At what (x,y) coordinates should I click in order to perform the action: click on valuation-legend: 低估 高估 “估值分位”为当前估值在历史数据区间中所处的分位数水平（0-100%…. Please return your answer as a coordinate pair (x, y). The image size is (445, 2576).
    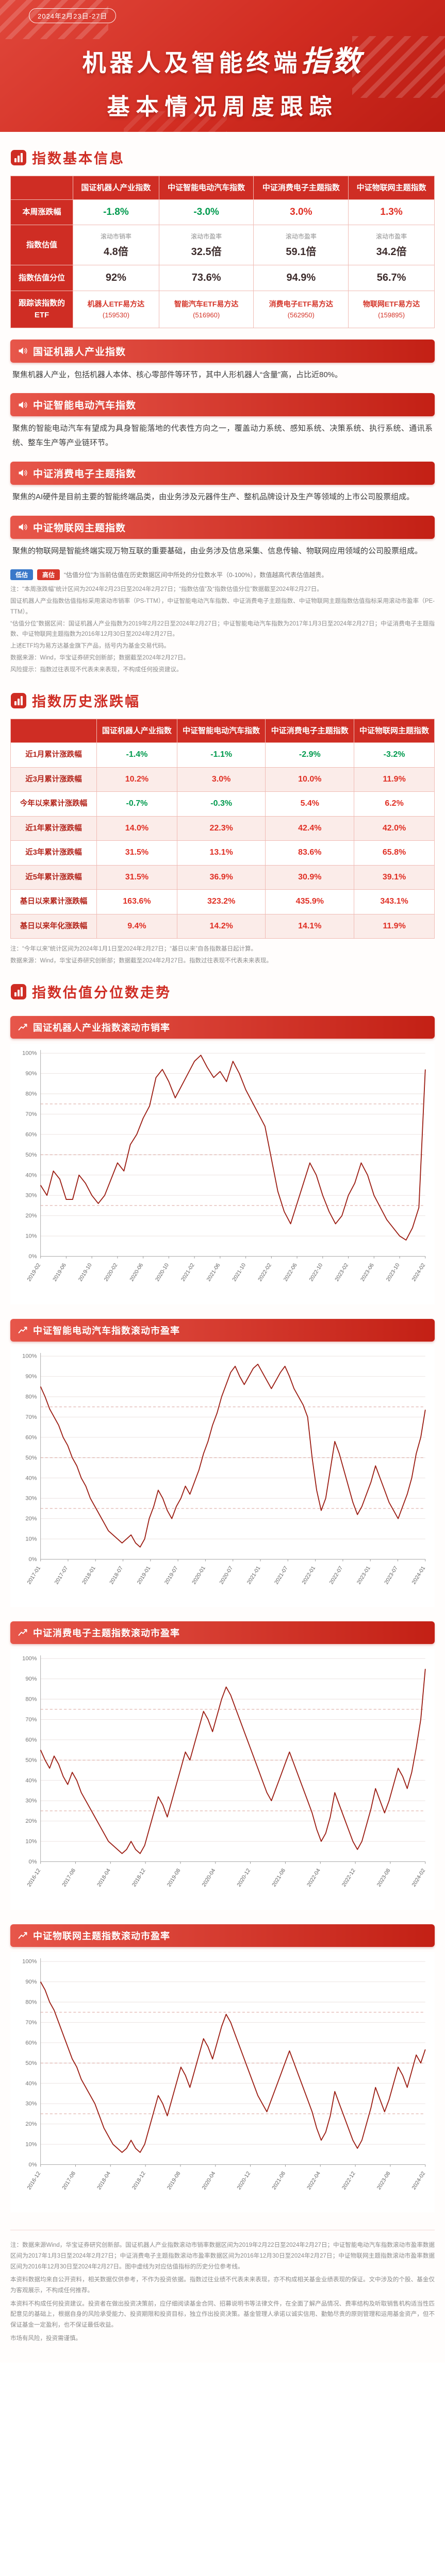
    Looking at the image, I should click on (223, 575).